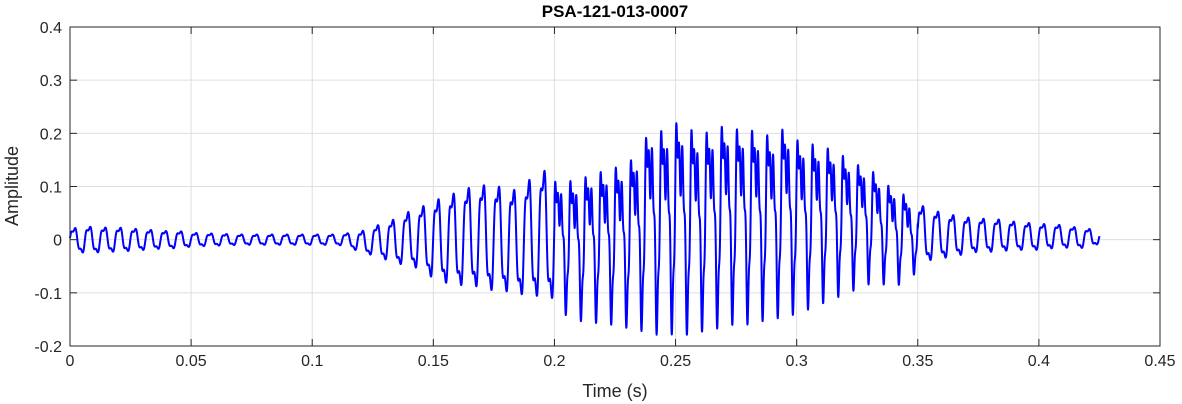 The image size is (1182, 404). I want to click on y-tick-label: 0.1, so click(51, 188).